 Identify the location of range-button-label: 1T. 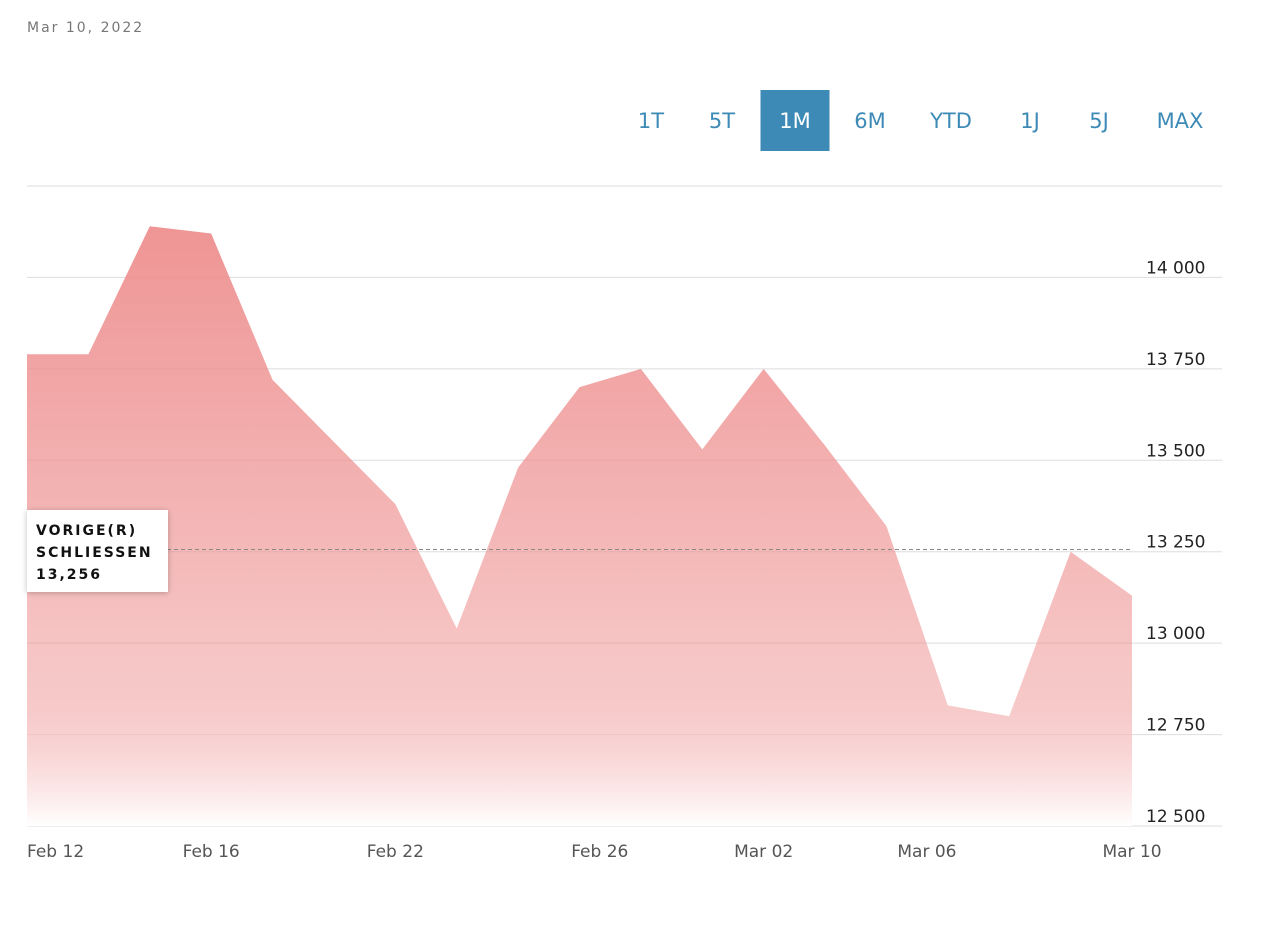
(651, 121).